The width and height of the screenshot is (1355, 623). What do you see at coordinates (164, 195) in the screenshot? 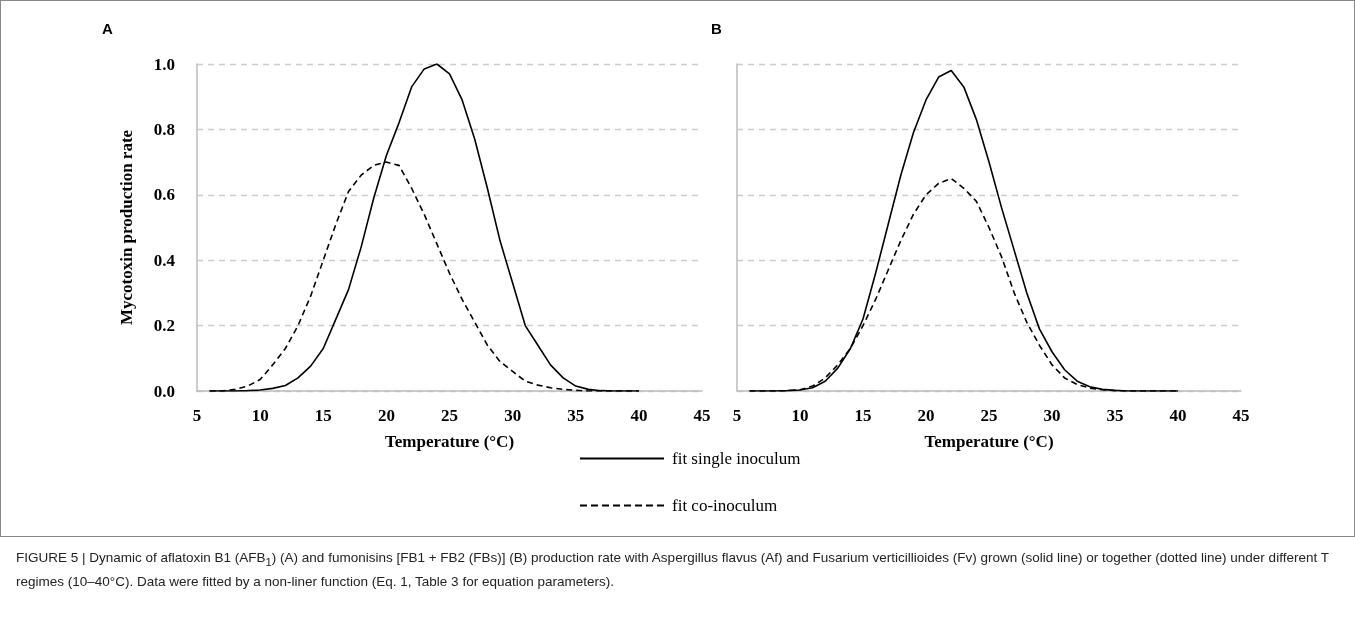
I see `y-tick-label: 0.6` at bounding box center [164, 195].